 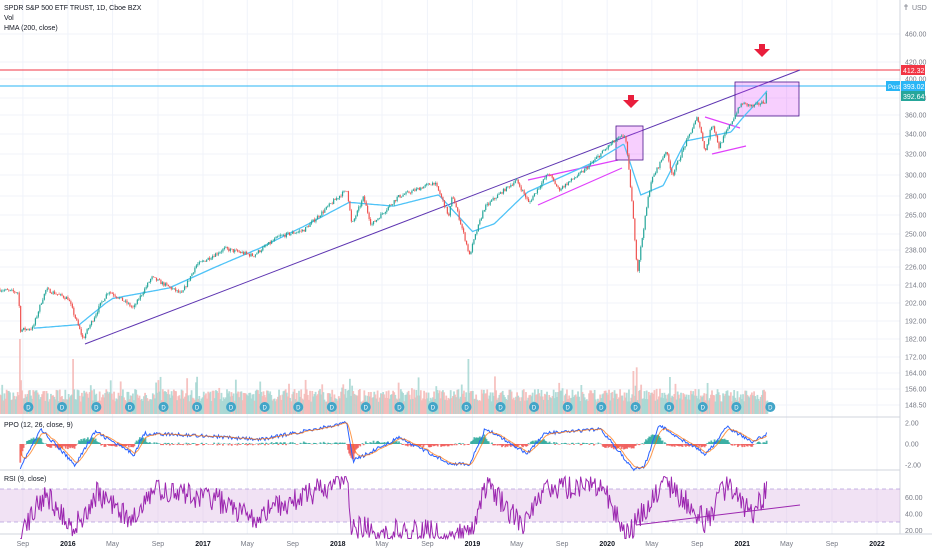 I want to click on wedge-lower-line, so click(x=580, y=186).